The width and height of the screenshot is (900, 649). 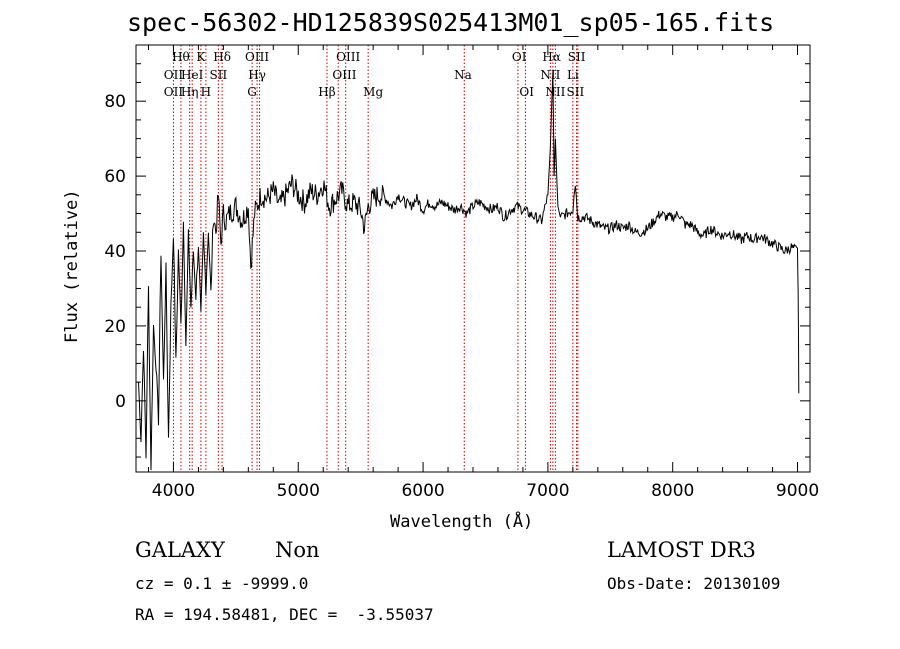 I want to click on x-tick-label: 8000, so click(x=672, y=491).